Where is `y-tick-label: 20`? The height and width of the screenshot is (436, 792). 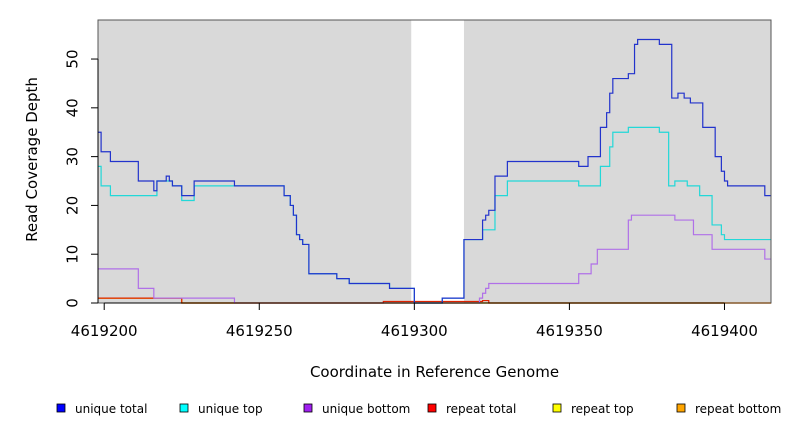
y-tick-label: 20 is located at coordinates (72, 205).